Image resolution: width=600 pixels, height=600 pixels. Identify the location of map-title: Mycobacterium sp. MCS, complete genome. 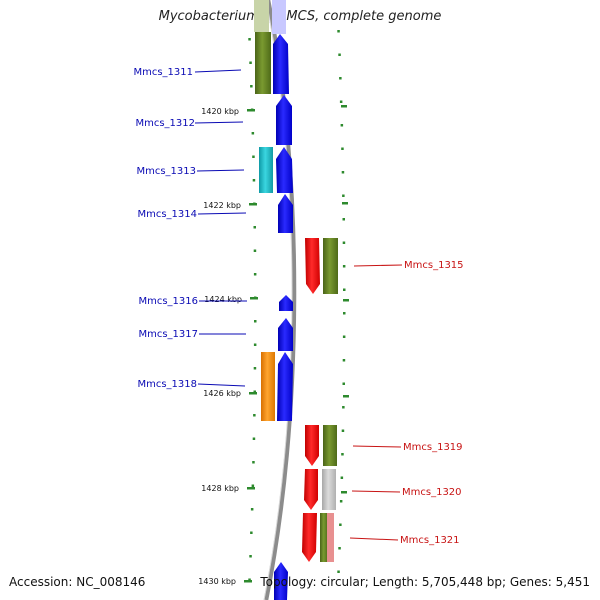
(300, 16).